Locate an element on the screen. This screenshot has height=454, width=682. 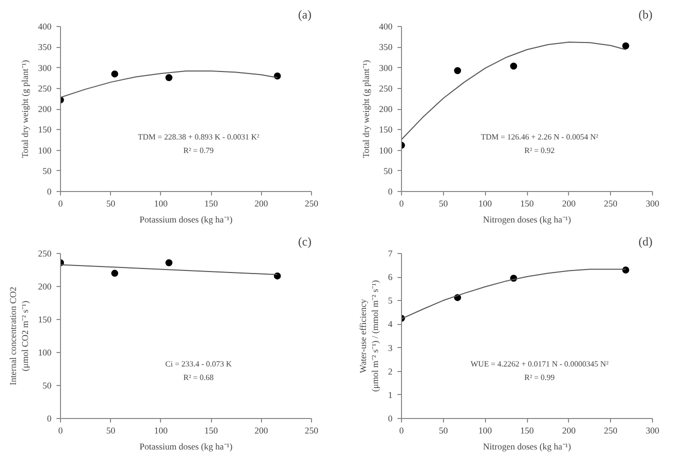
y-axis-title: Internal concentration CO2 (μmol CO2 m⁻² s⁻¹) is located at coordinates (19, 336).